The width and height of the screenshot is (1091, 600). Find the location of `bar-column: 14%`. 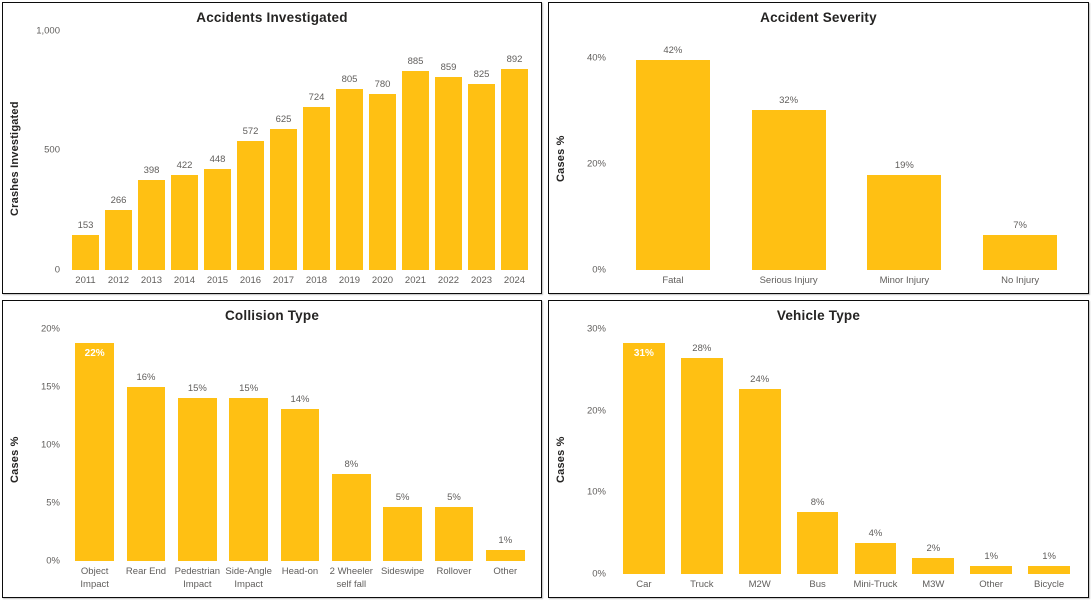

bar-column: 14% is located at coordinates (299, 452).